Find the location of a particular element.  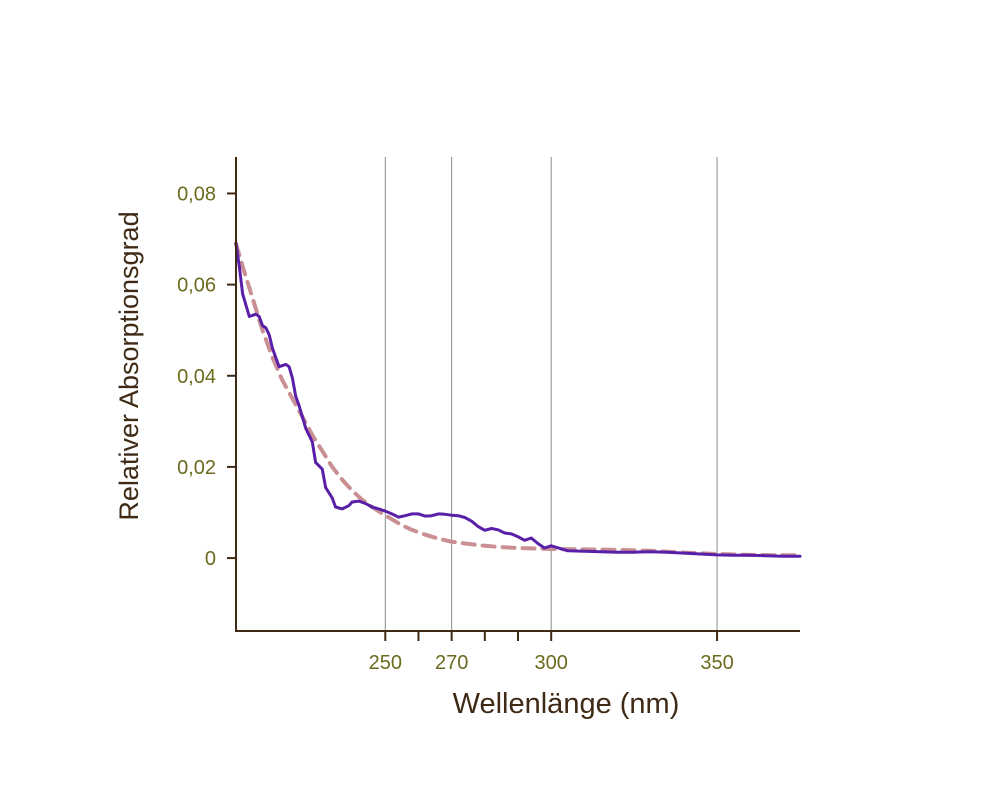

x-tick-label: 300 is located at coordinates (550, 663).